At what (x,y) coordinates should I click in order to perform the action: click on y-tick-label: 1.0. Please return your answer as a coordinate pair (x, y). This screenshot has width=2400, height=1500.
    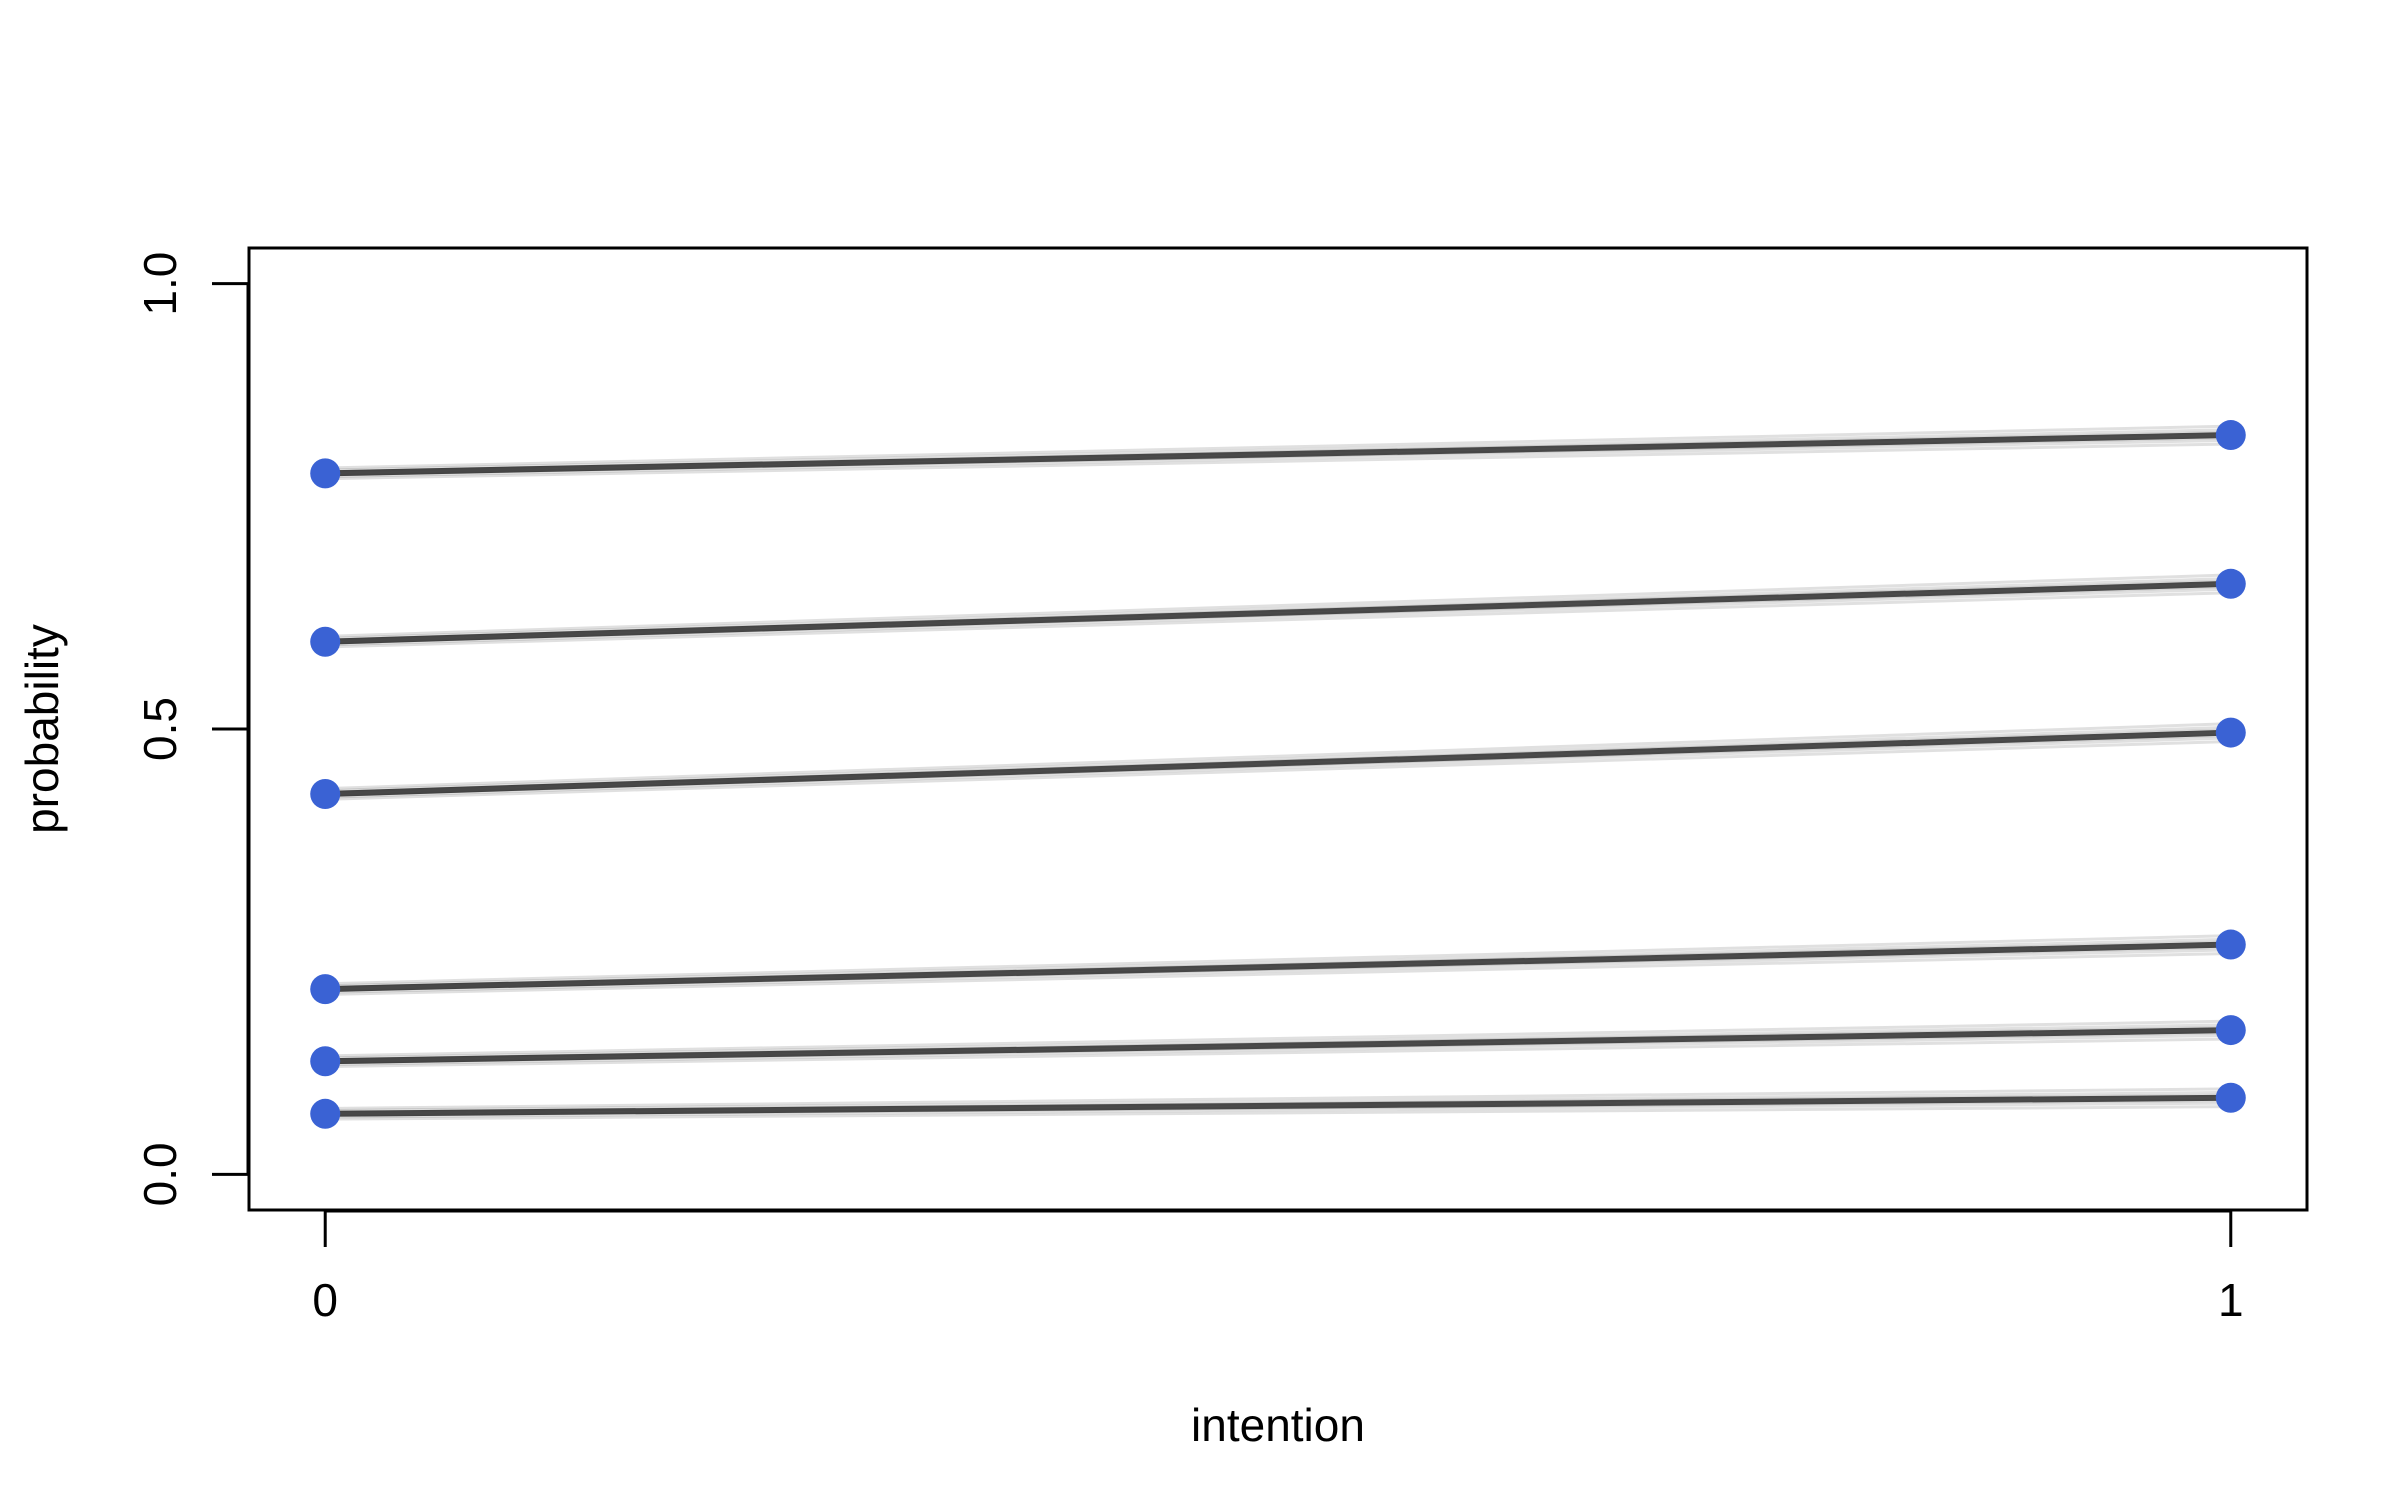
    Looking at the image, I should click on (160, 284).